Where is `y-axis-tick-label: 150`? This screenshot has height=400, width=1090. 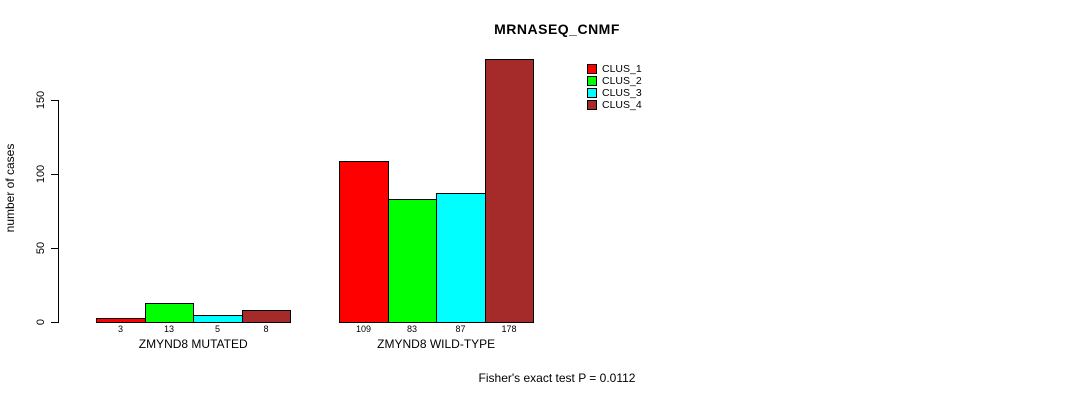 y-axis-tick-label: 150 is located at coordinates (41, 100).